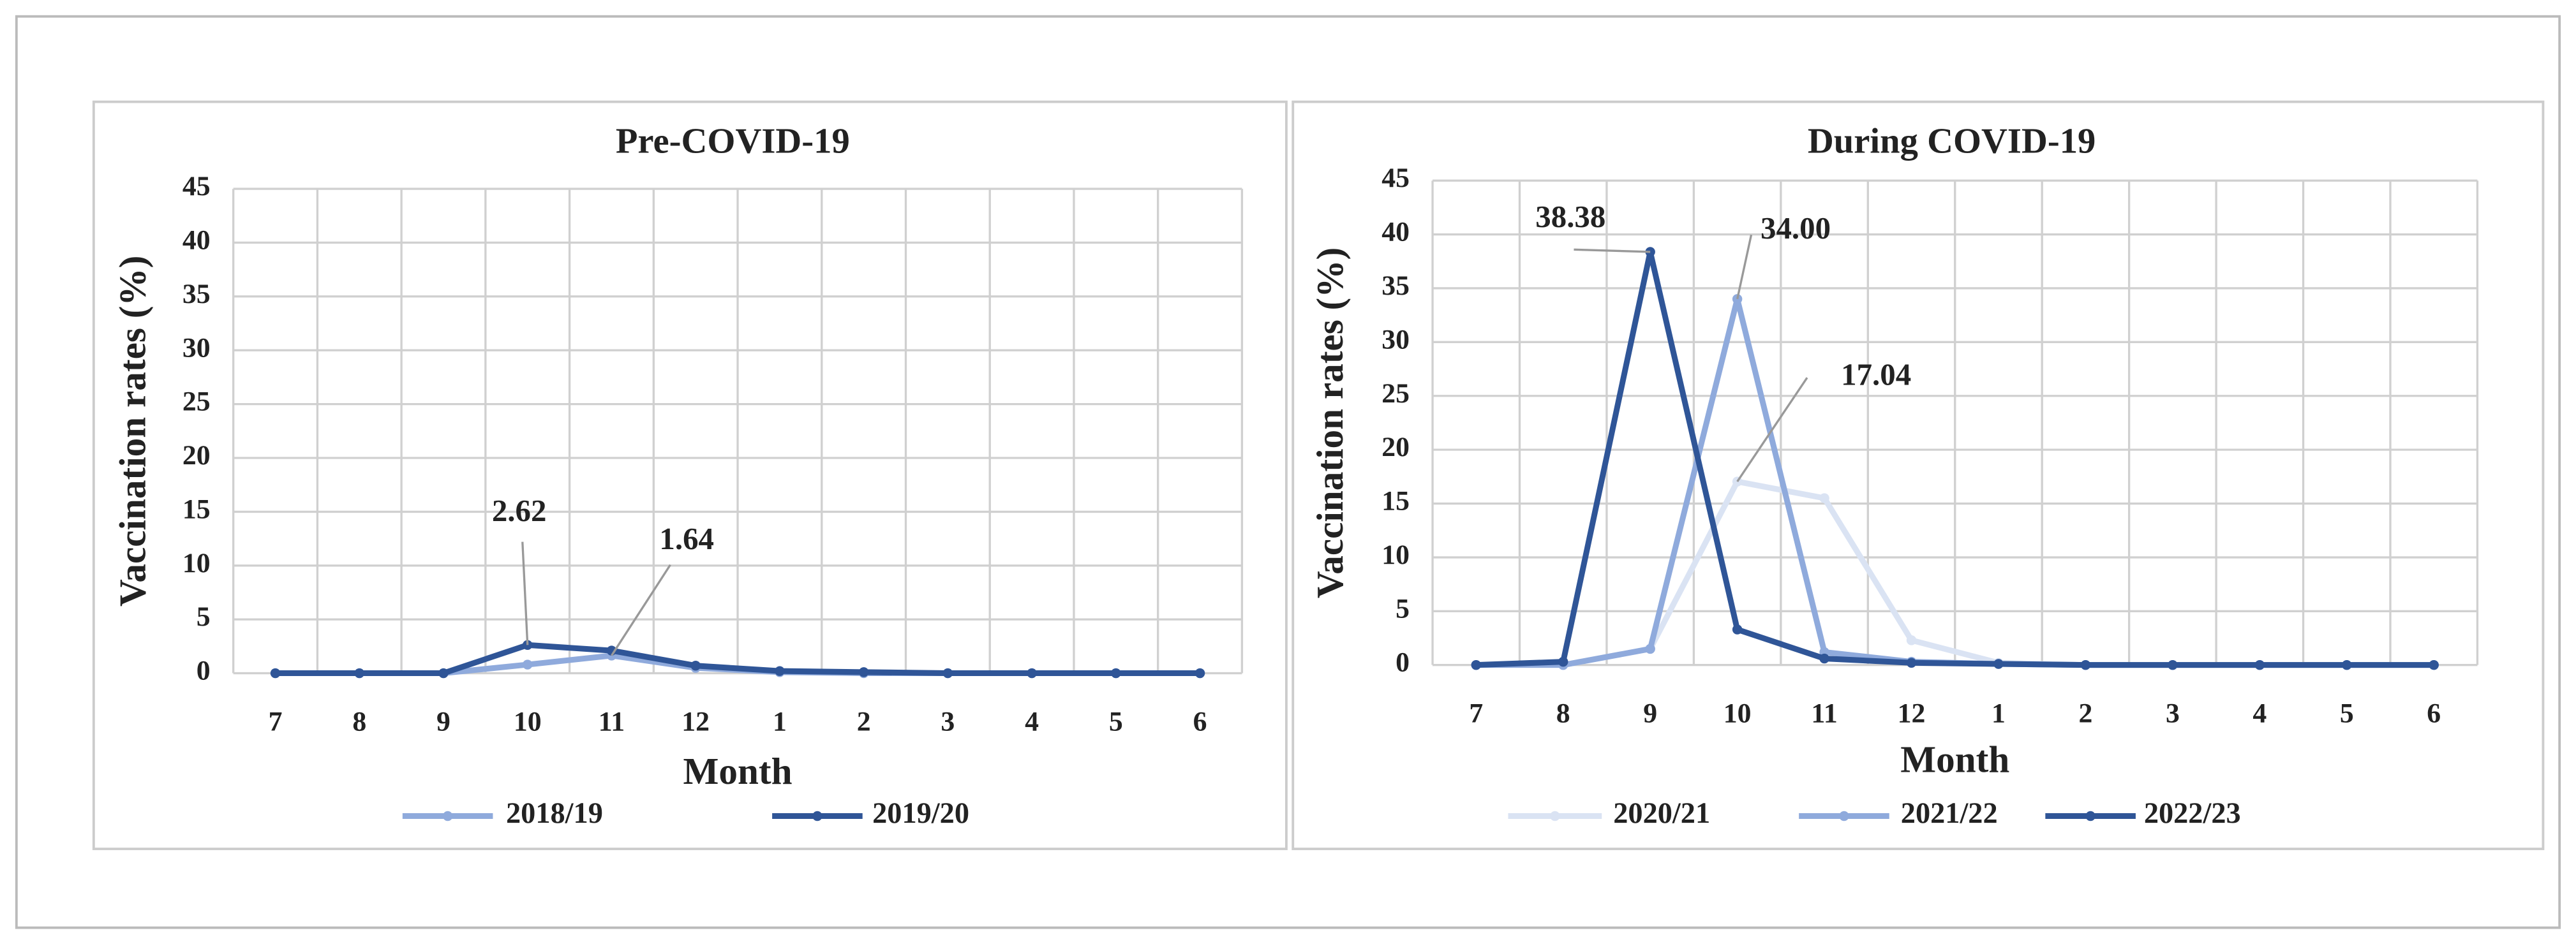 This screenshot has width=2576, height=942. Describe the element at coordinates (519, 510) in the screenshot. I see `data-label: 2.62` at that location.